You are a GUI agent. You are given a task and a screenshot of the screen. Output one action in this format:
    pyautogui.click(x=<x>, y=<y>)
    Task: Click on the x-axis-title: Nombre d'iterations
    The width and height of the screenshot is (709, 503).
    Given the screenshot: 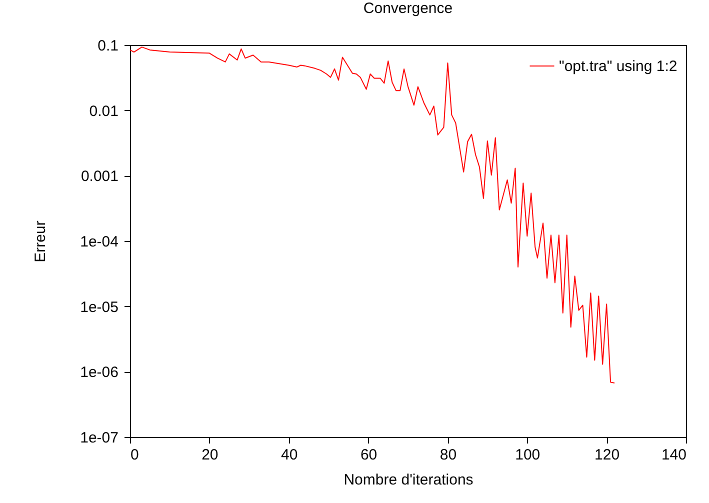 What is the action you would take?
    pyautogui.click(x=409, y=480)
    